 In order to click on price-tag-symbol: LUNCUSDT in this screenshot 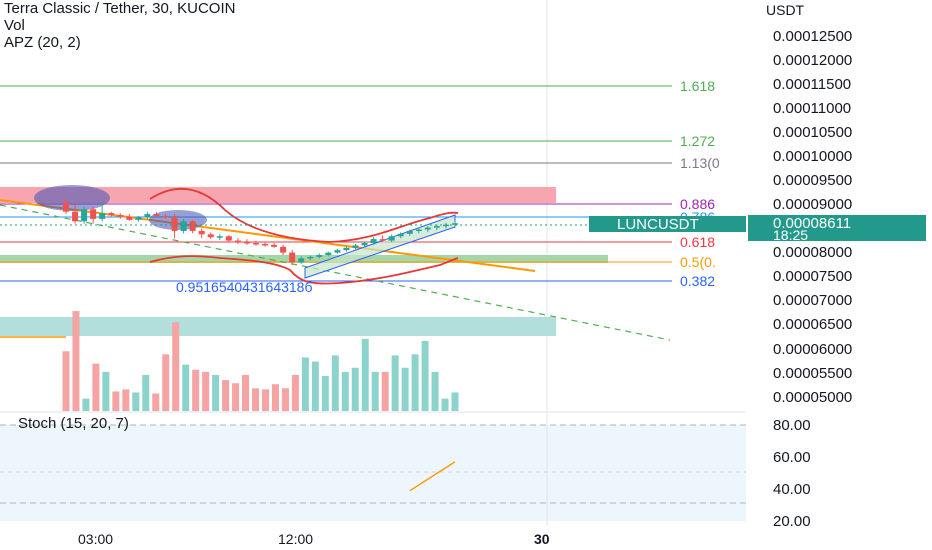, I will do `click(658, 224)`.